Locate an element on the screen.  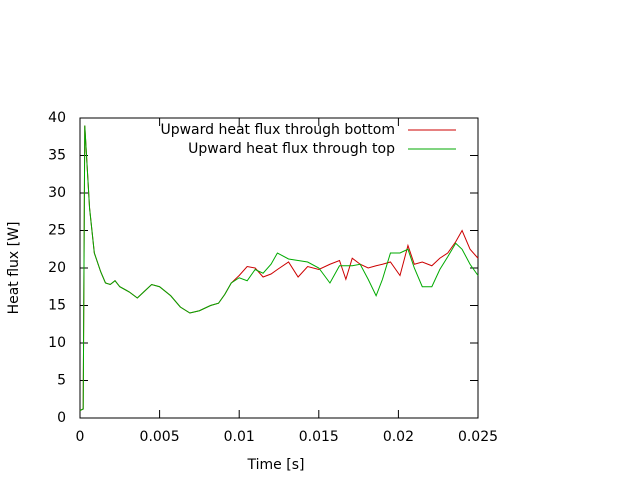
y-tick-label: 40 is located at coordinates (57, 118).